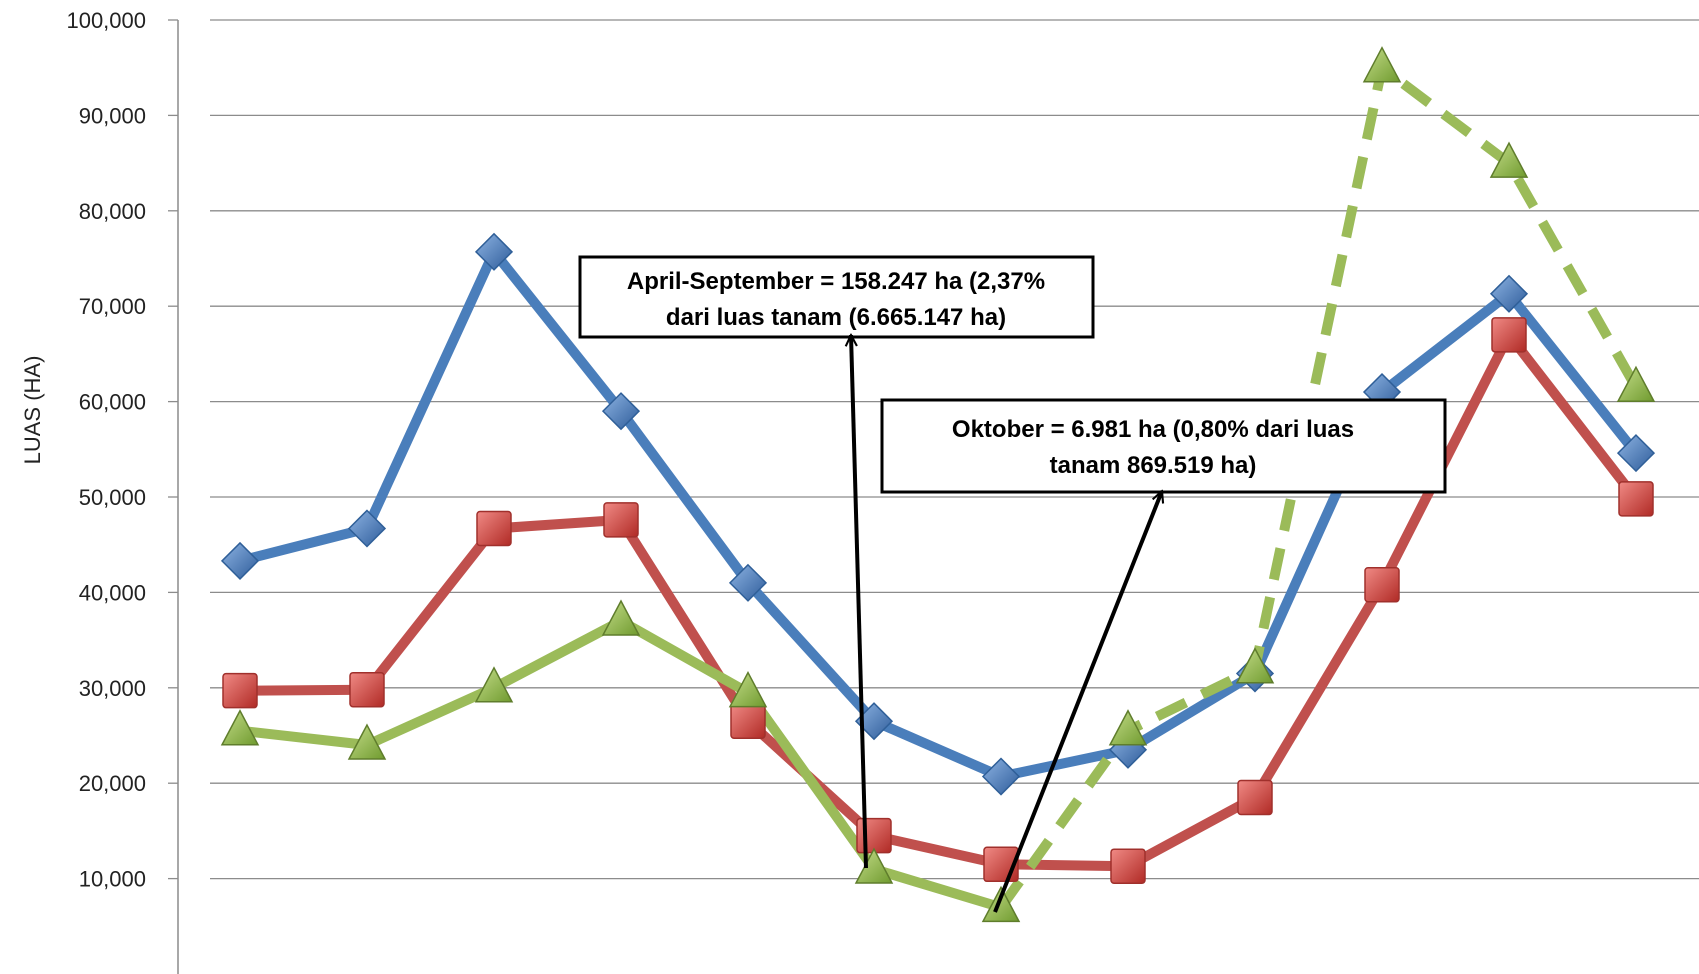  What do you see at coordinates (32, 410) in the screenshot?
I see `y-axis-title: LUAS (HA)` at bounding box center [32, 410].